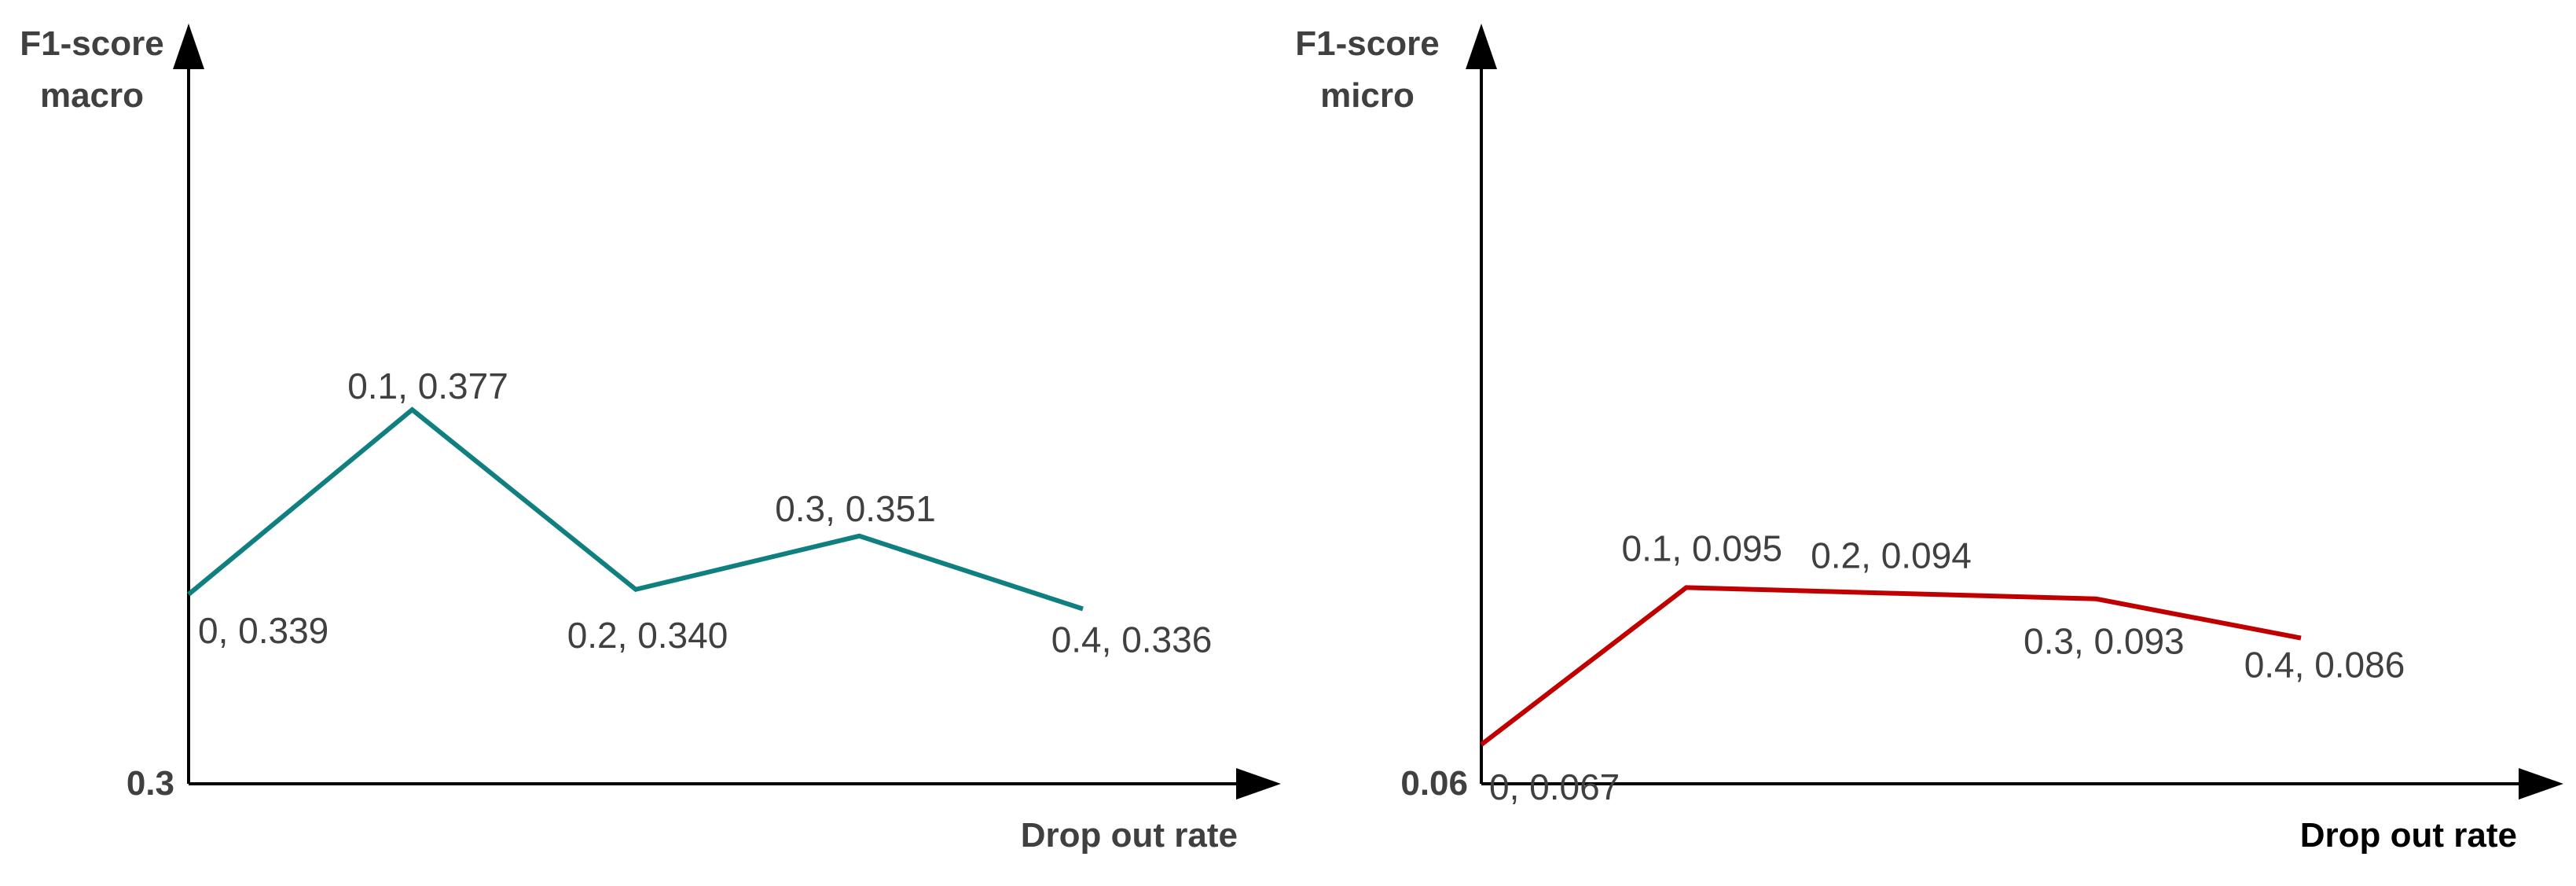 This screenshot has width=2576, height=886. I want to click on micro-data-label-0: 0, 0.067, so click(1554, 787).